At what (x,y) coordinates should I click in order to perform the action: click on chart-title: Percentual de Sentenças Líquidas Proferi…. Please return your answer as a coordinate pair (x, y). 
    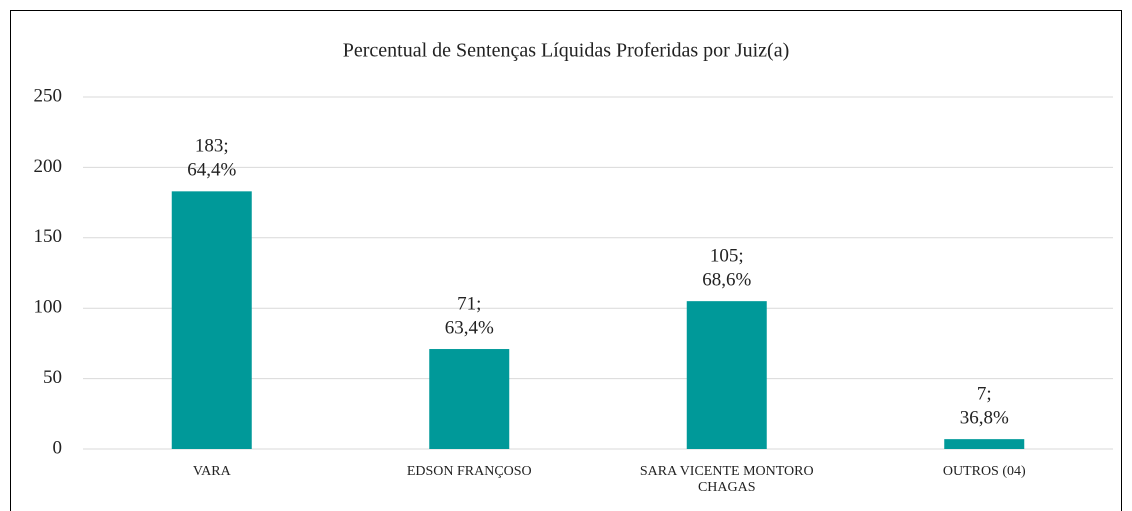
    Looking at the image, I should click on (566, 51).